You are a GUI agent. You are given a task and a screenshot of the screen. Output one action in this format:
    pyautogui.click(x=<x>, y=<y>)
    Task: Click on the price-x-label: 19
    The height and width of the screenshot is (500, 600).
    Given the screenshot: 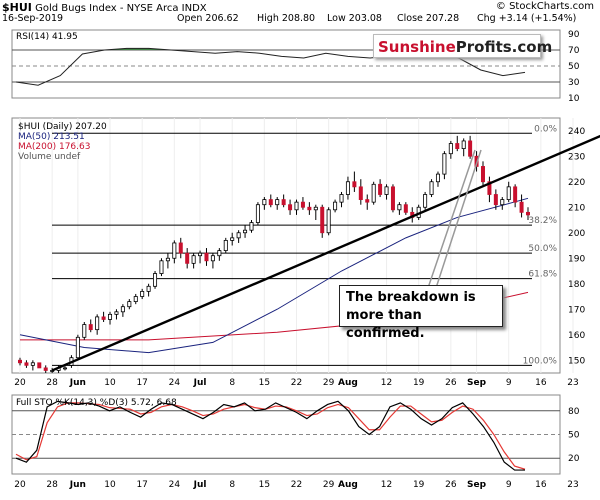 What is the action you would take?
    pyautogui.click(x=419, y=383)
    